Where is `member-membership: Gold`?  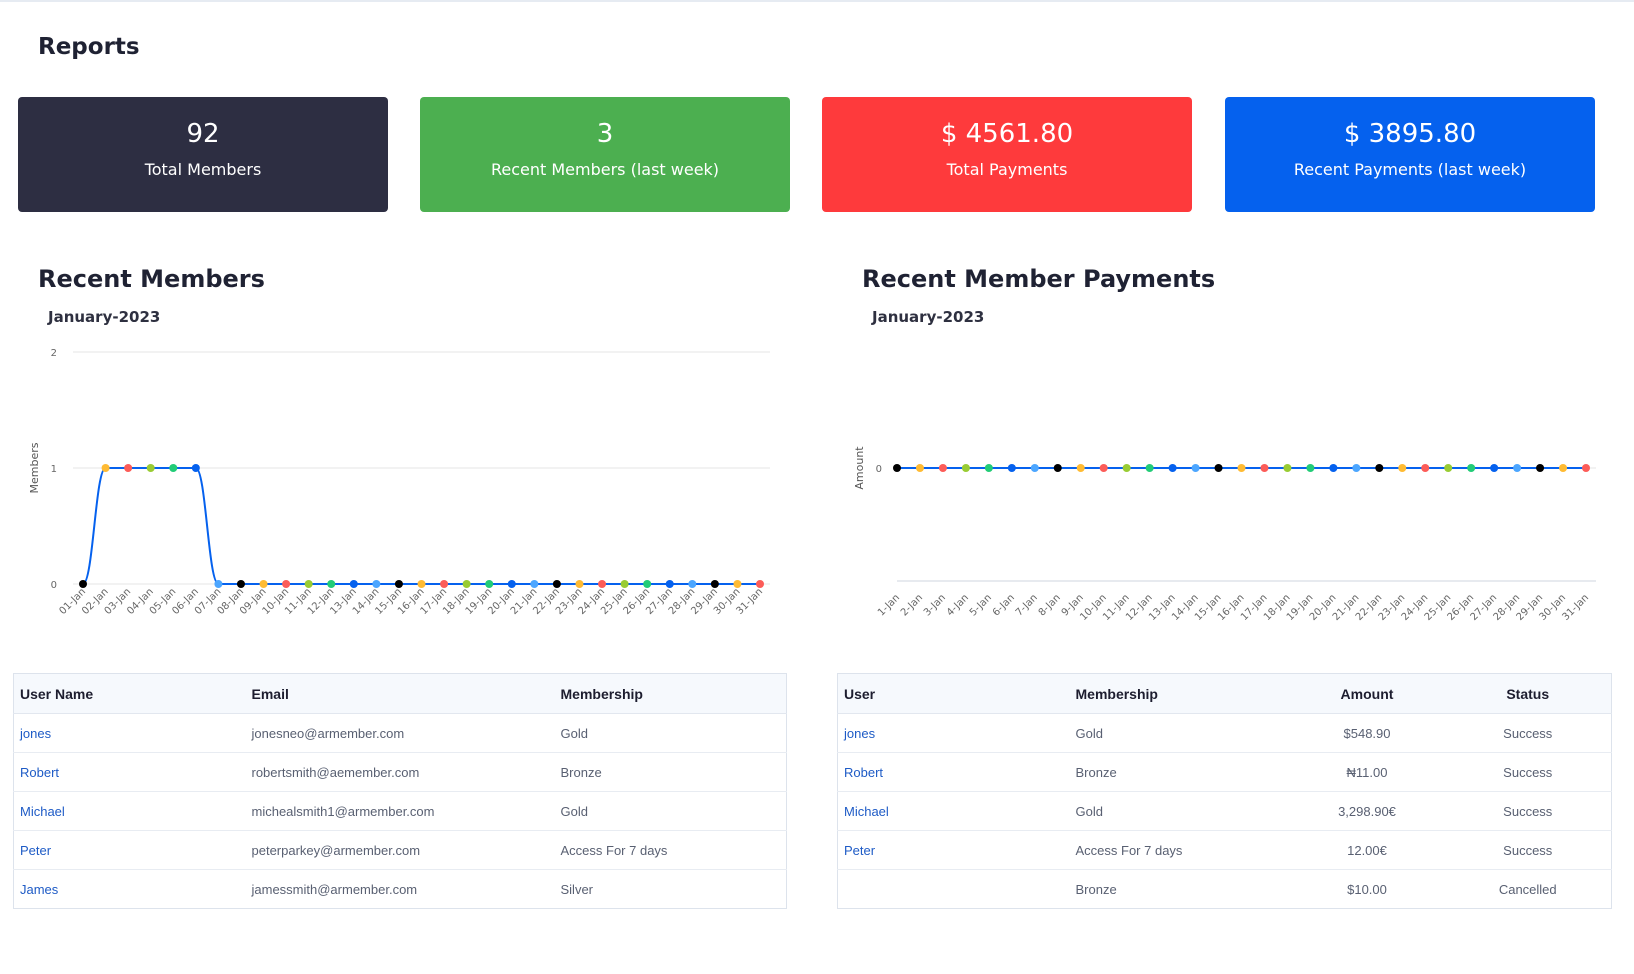
member-membership: Gold is located at coordinates (670, 811).